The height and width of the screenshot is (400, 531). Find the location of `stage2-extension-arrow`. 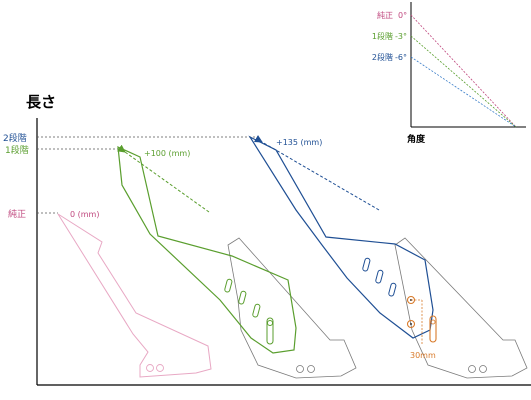

stage2-extension-arrow is located at coordinates (316, 173).